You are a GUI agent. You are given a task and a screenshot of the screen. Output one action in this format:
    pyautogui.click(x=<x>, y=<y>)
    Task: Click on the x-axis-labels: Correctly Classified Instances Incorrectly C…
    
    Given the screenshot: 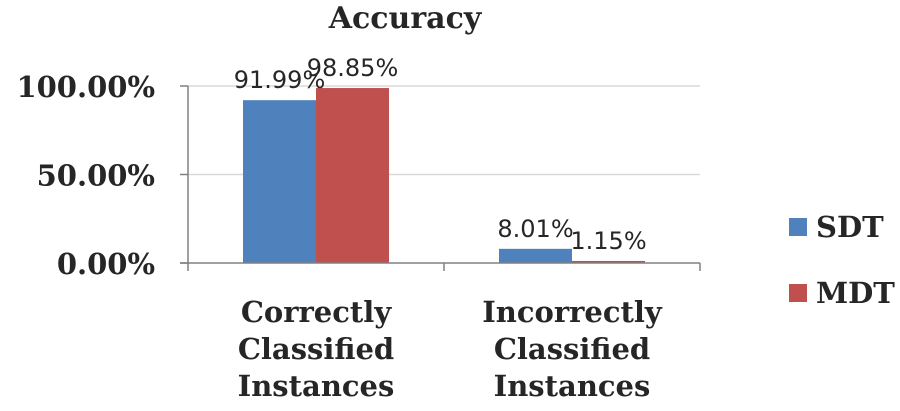 What is the action you would take?
    pyautogui.click(x=450, y=349)
    